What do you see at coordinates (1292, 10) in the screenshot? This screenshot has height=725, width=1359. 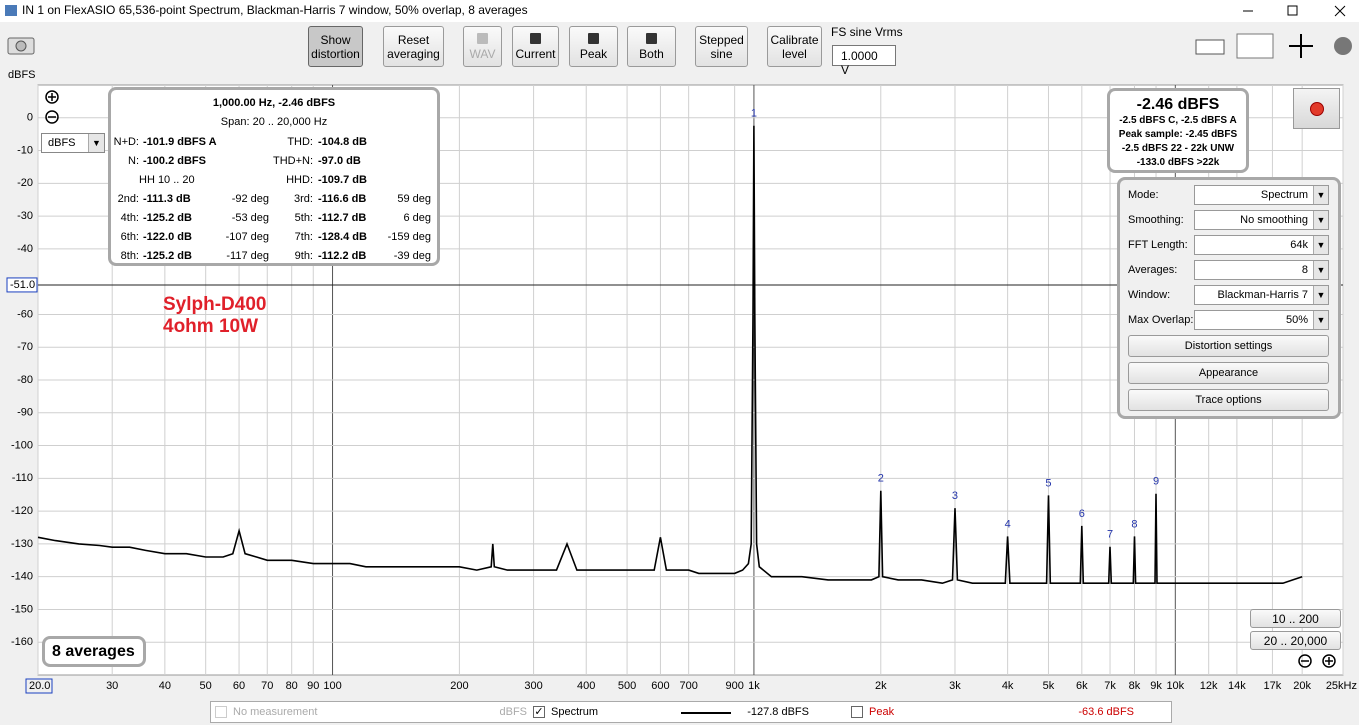 I see `restore-icon` at bounding box center [1292, 10].